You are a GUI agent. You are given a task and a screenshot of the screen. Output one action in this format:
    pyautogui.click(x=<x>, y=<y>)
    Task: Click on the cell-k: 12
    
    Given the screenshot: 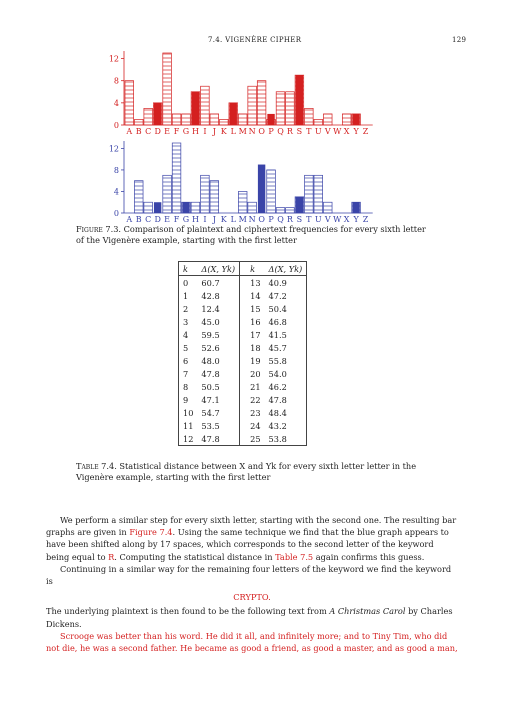 What is the action you would take?
    pyautogui.click(x=188, y=439)
    